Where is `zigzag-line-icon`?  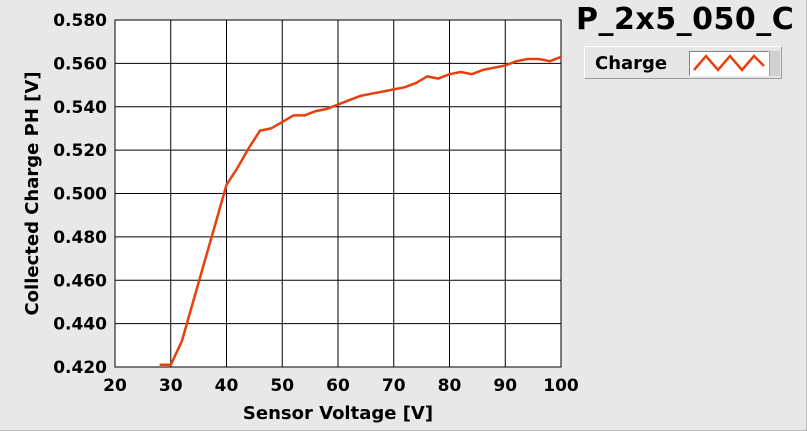
zigzag-line-icon is located at coordinates (729, 63).